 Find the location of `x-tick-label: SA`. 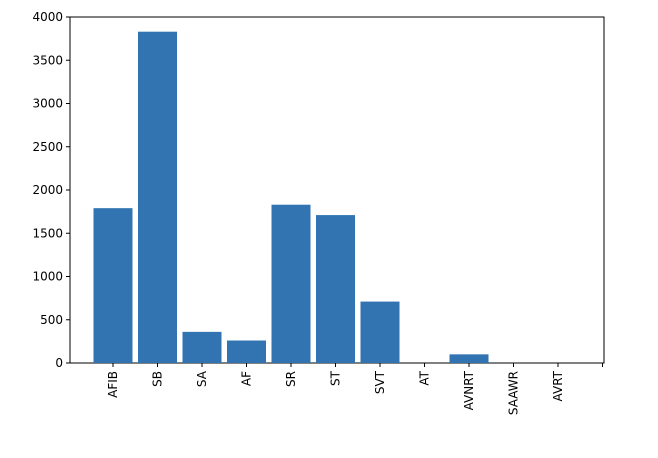

x-tick-label: SA is located at coordinates (202, 378).